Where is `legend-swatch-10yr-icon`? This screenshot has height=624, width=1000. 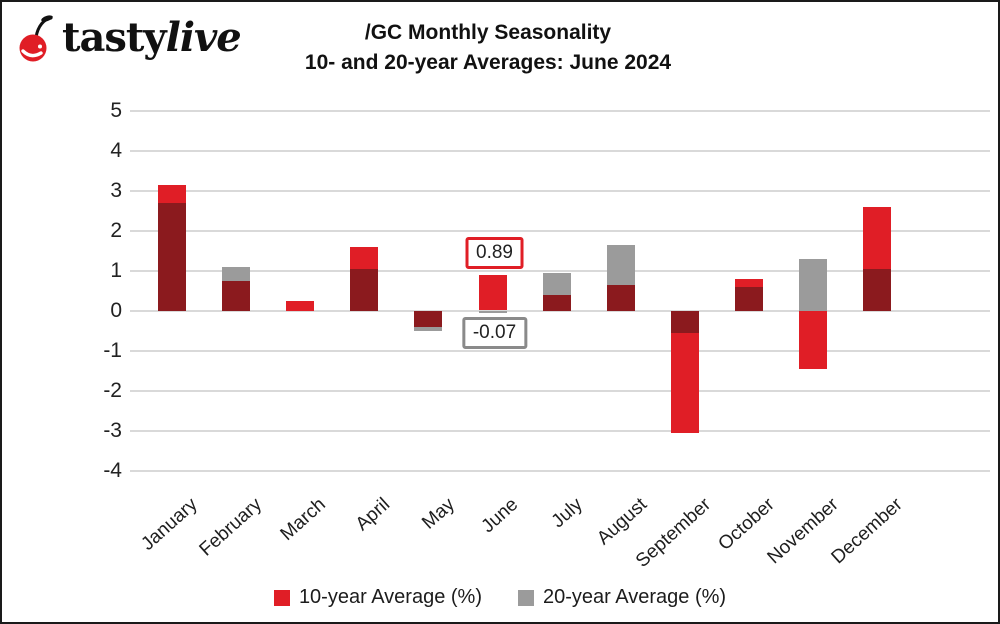
legend-swatch-10yr-icon is located at coordinates (281, 597).